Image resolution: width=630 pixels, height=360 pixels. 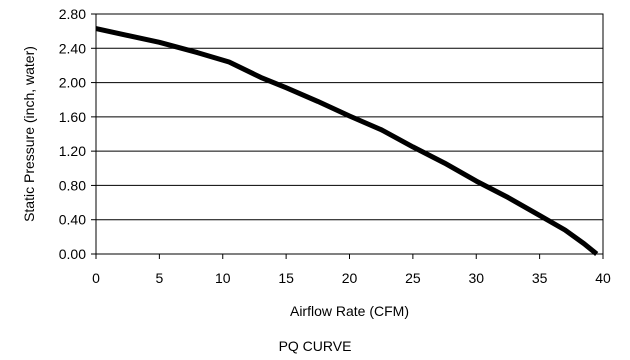 What do you see at coordinates (315, 346) in the screenshot?
I see `chart-title: PQ CURVE` at bounding box center [315, 346].